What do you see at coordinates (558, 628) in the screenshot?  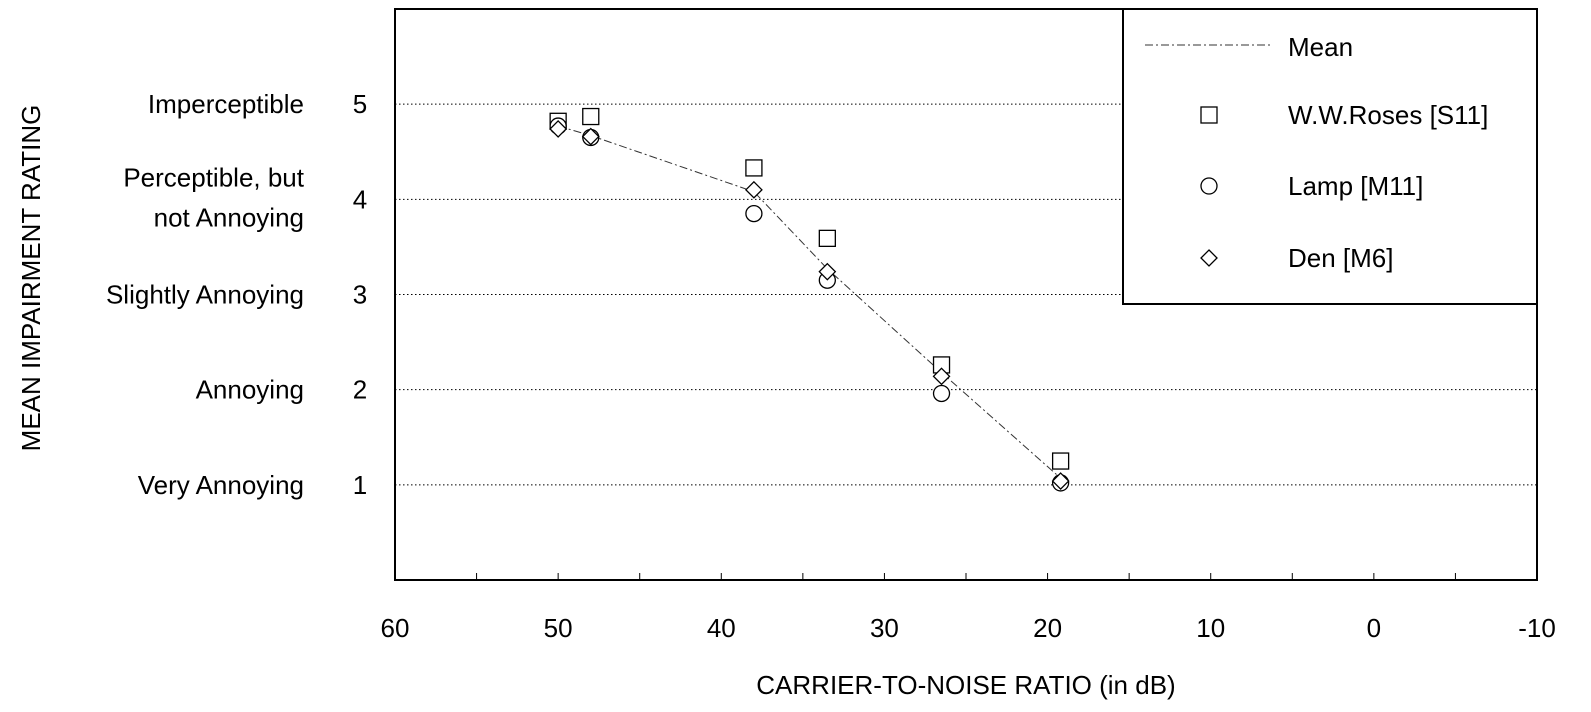 I see `x-tick-label: 50` at bounding box center [558, 628].